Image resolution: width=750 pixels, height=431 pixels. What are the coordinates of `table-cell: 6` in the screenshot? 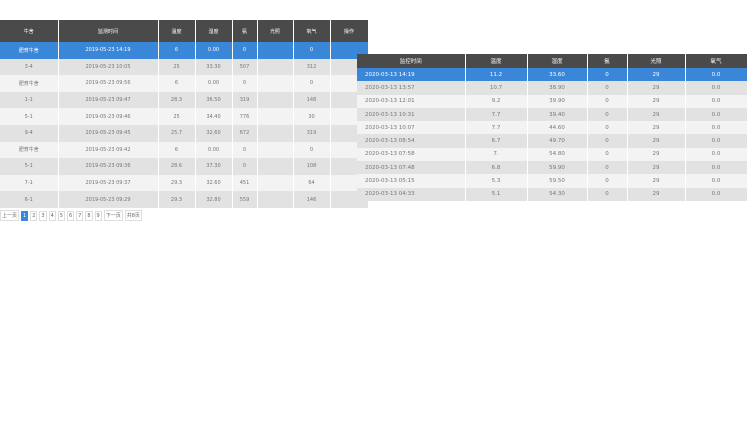 It's located at (177, 83).